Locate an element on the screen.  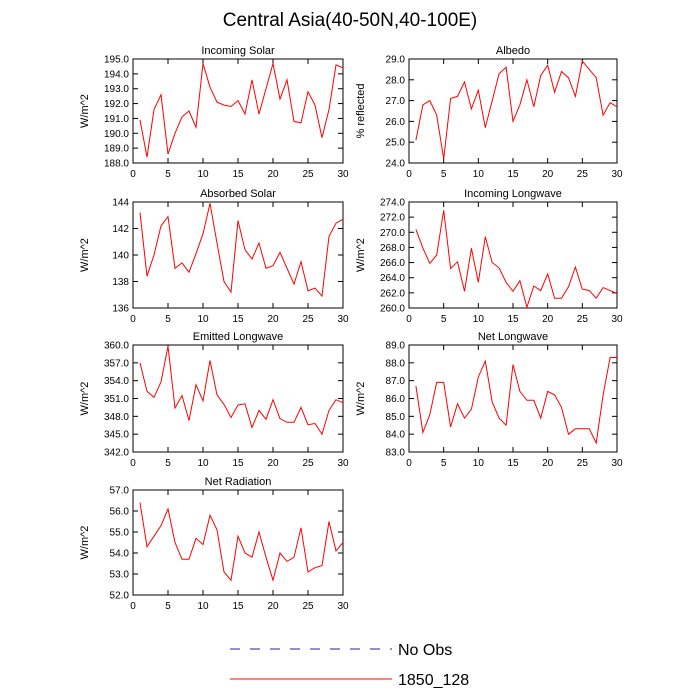
y-tick-label: 86.0 is located at coordinates (396, 399).